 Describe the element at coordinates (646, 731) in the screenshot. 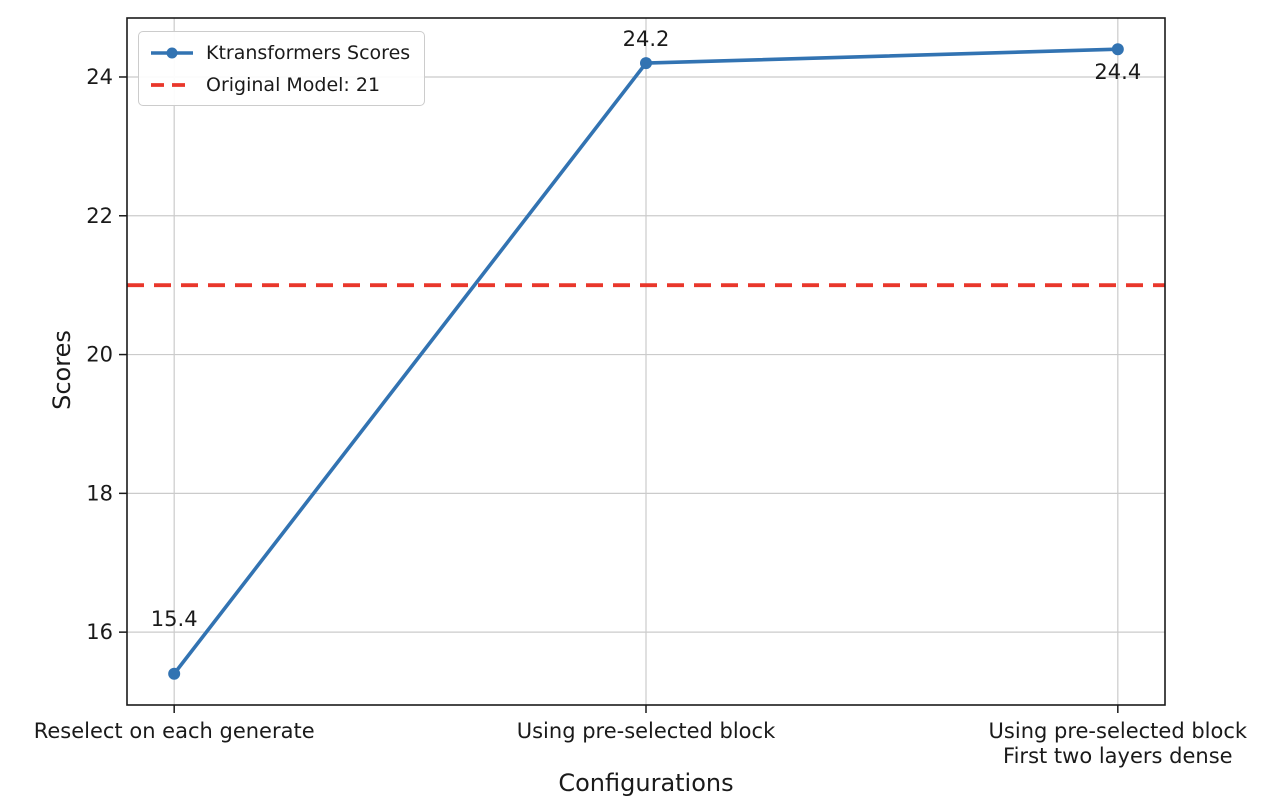

I see `x-tick-label: Using pre-selected block` at that location.